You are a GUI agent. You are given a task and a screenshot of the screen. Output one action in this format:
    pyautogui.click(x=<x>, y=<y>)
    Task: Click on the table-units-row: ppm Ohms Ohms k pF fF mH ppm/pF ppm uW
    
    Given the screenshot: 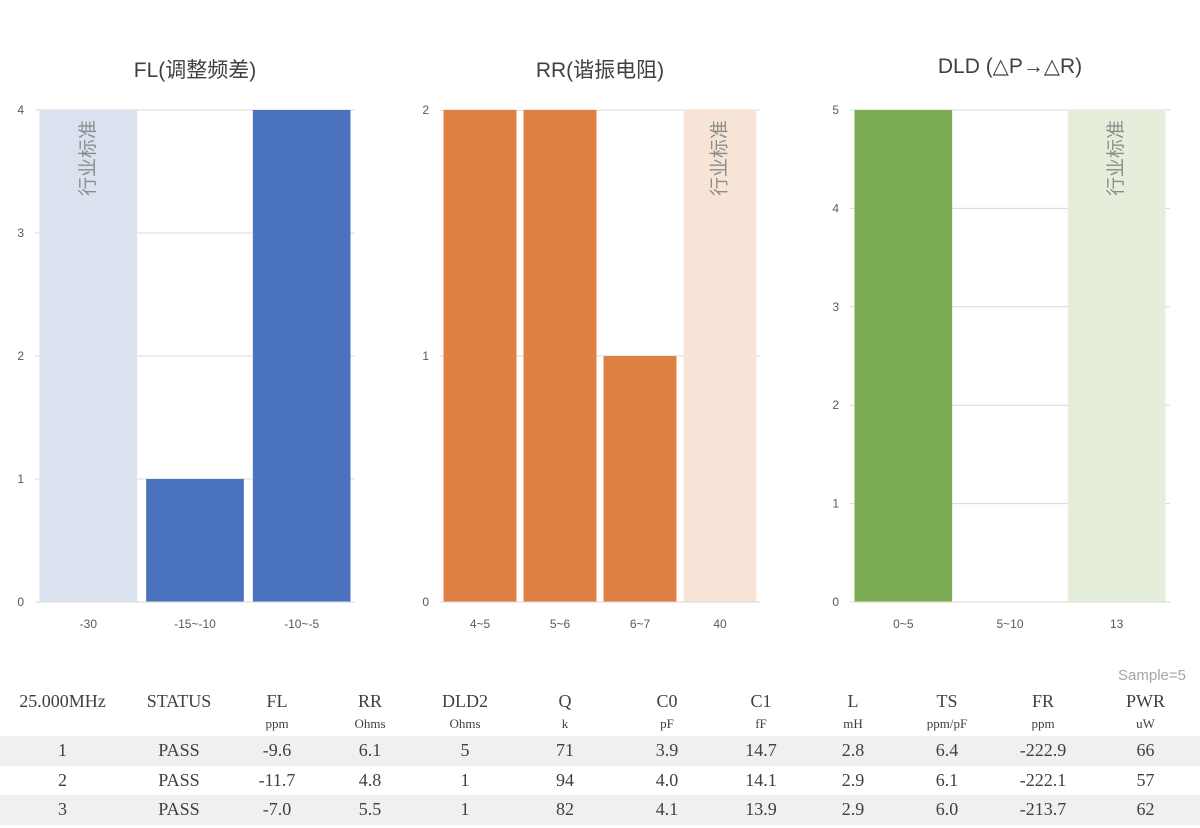 What is the action you would take?
    pyautogui.click(x=600, y=726)
    